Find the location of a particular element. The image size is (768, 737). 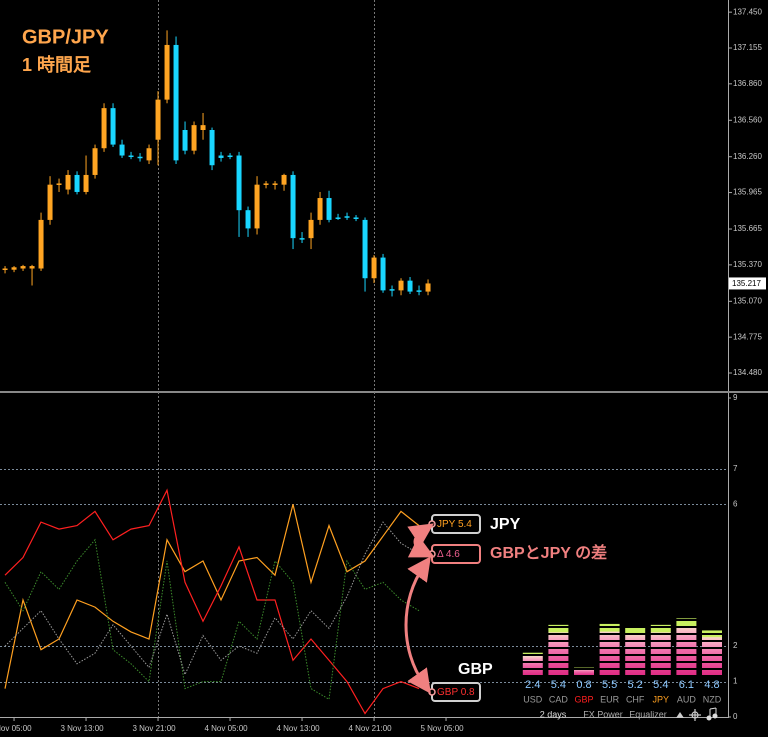

y-tick-label: 134.480 is located at coordinates (747, 372).